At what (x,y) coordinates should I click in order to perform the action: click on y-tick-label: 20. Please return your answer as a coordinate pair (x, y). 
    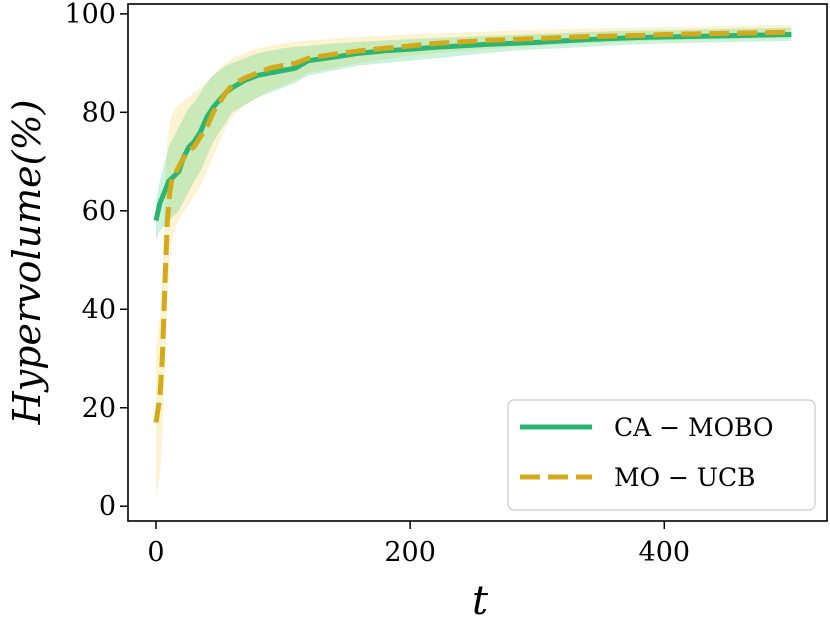
    Looking at the image, I should click on (99, 408).